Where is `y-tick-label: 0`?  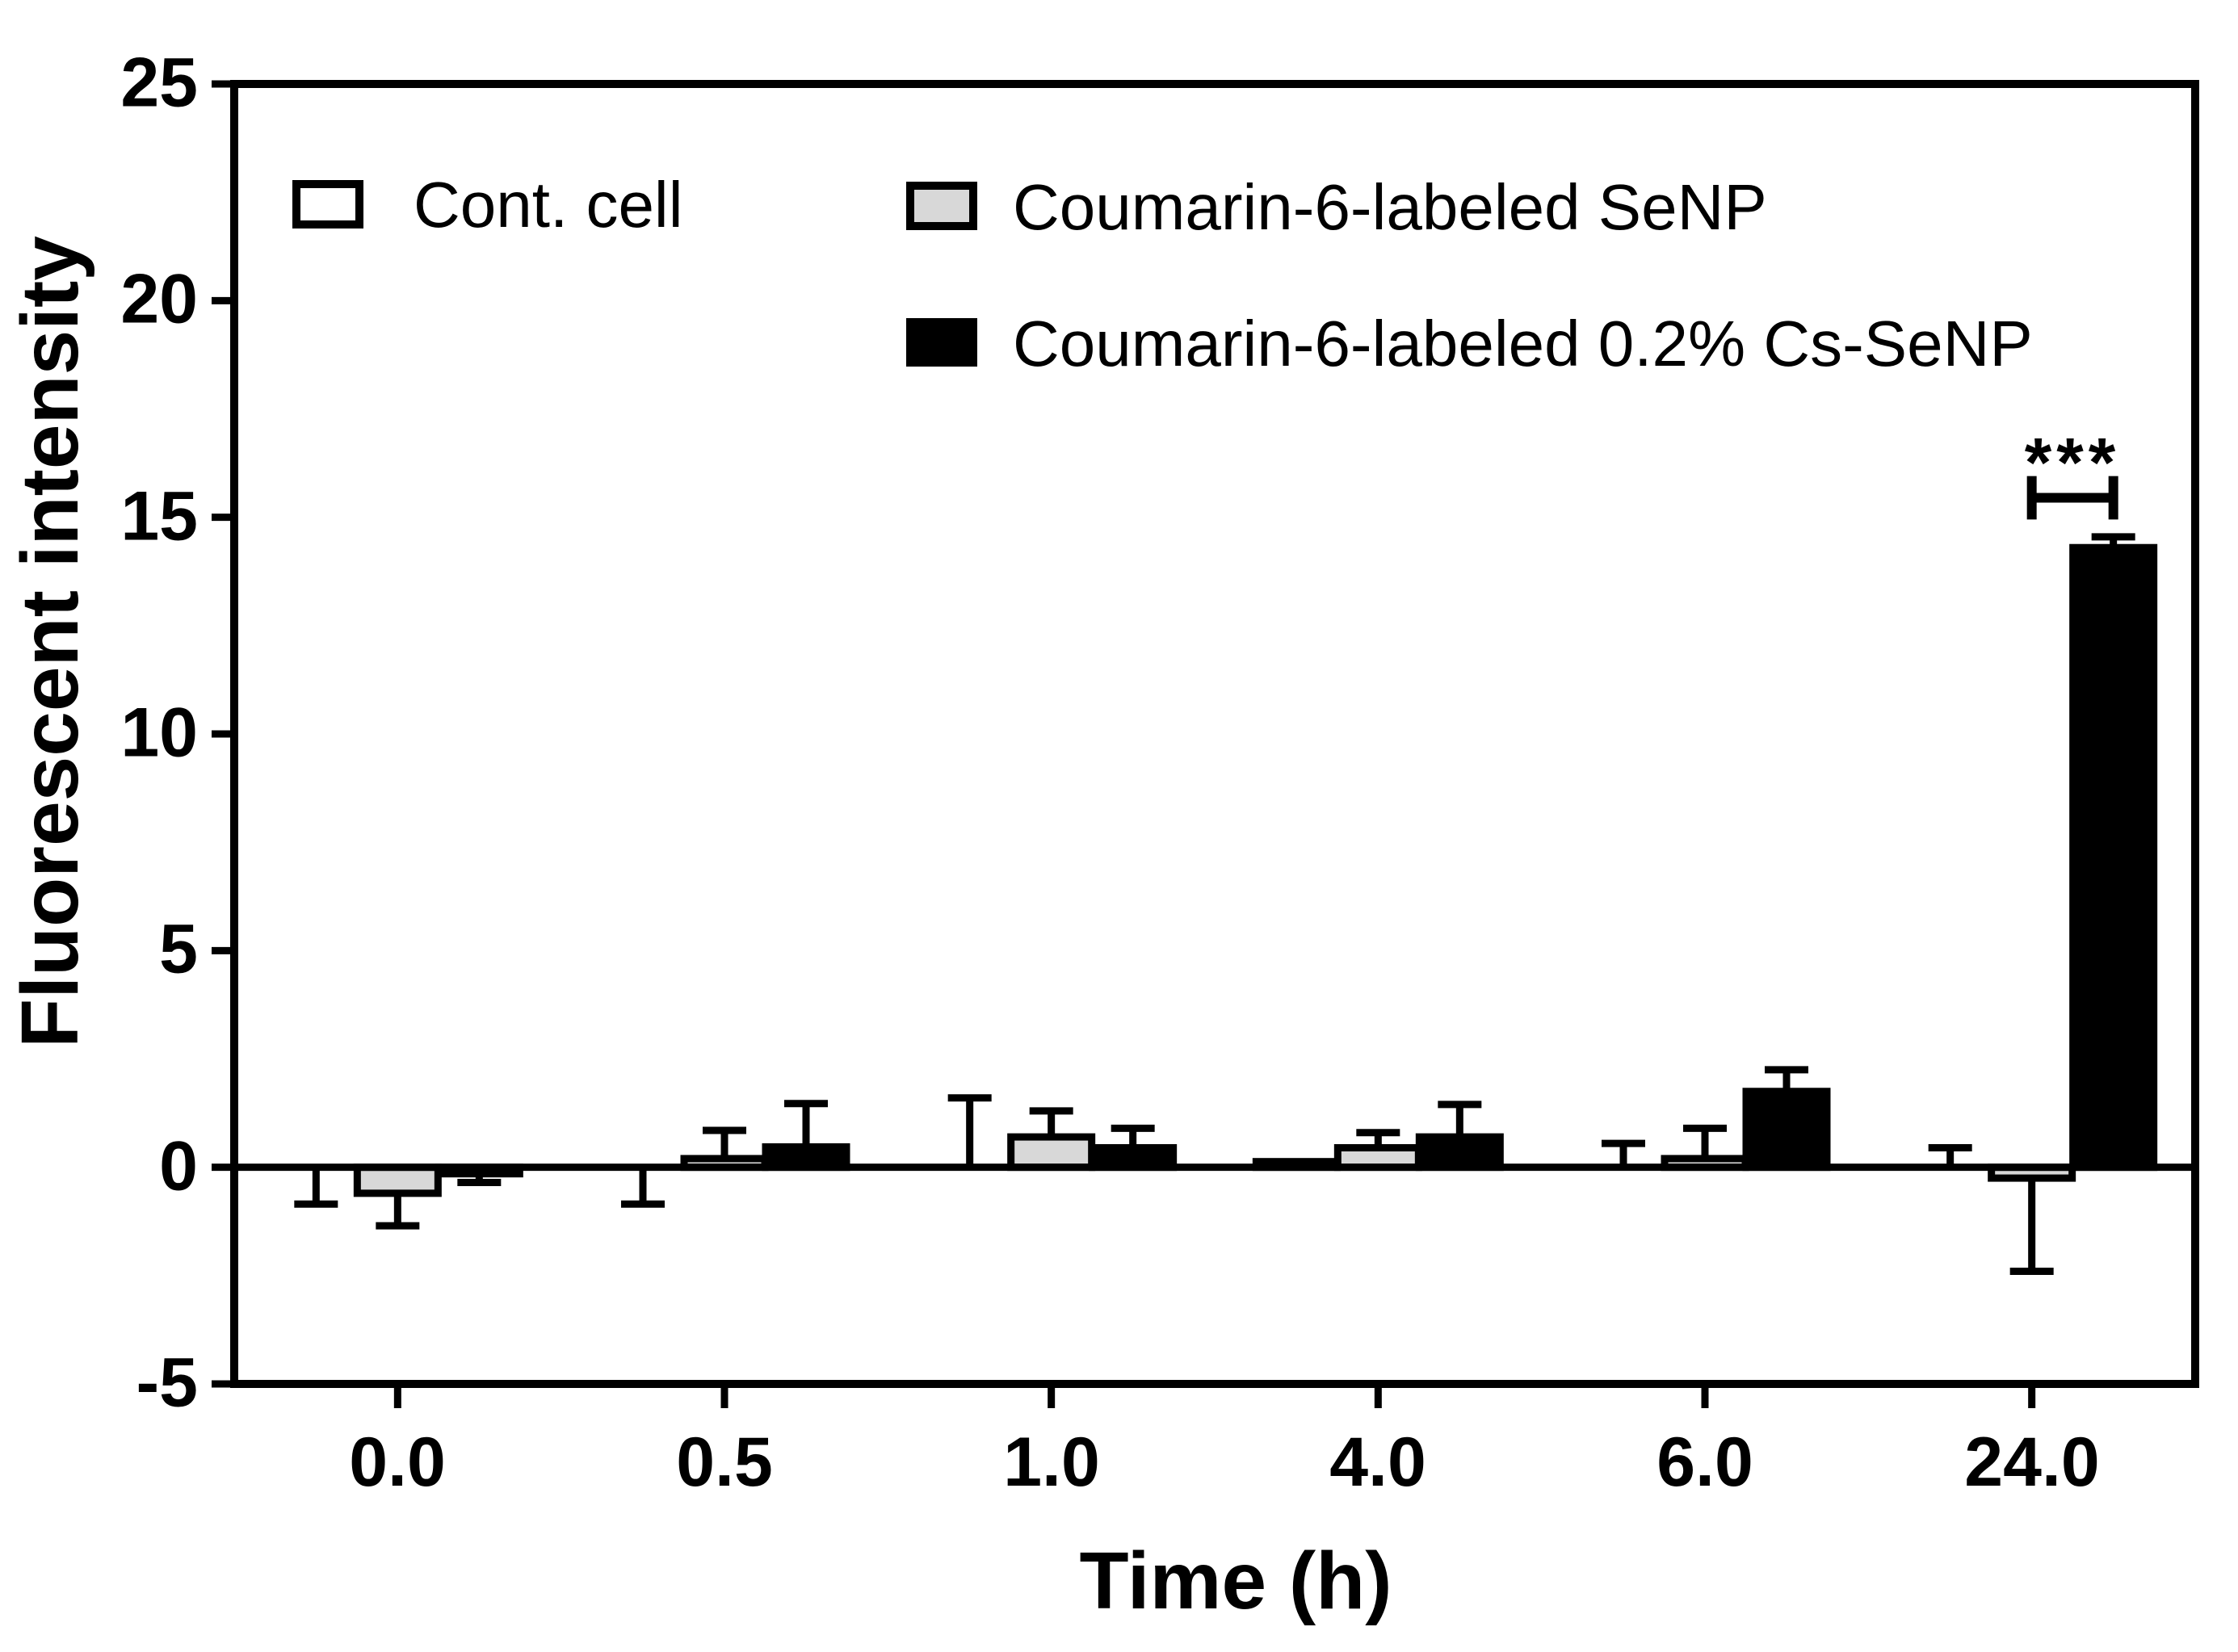 y-tick-label: 0 is located at coordinates (178, 1166).